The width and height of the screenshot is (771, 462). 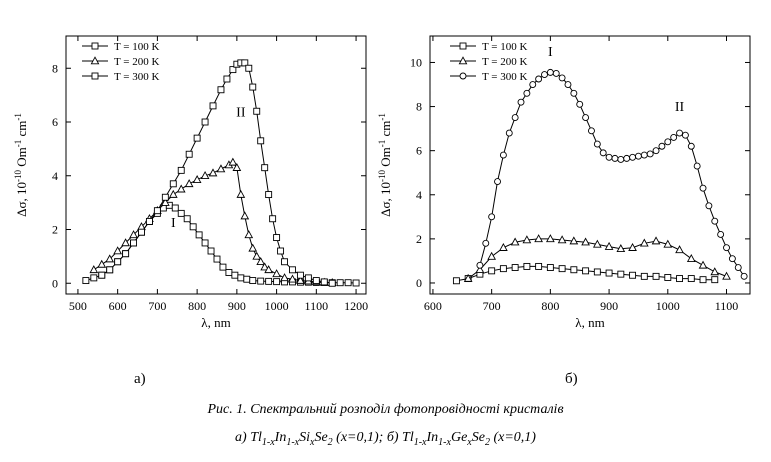 What do you see at coordinates (215, 322) in the screenshot?
I see `x-axis-label: λ, nm` at bounding box center [215, 322].